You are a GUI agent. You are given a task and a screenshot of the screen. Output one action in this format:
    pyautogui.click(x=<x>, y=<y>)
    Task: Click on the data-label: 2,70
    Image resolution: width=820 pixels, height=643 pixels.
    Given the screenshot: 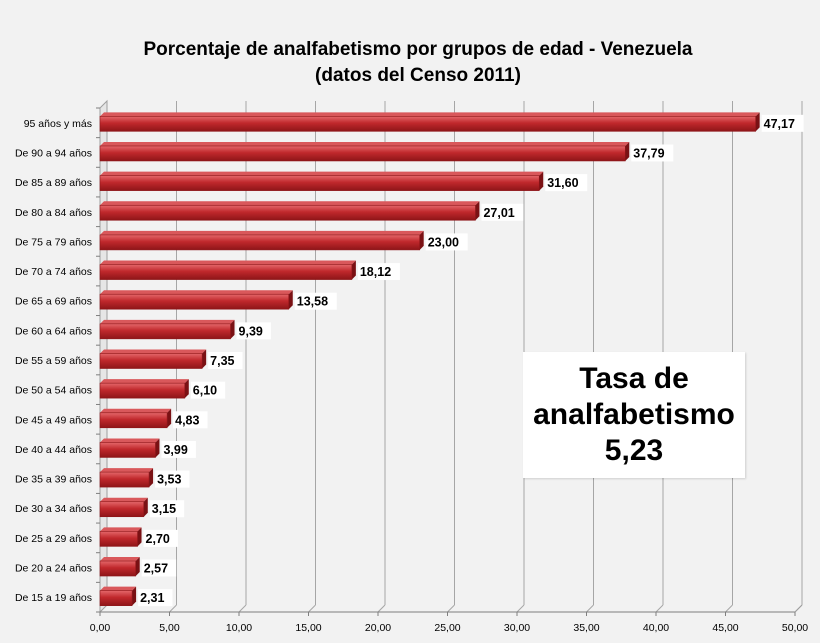 What is the action you would take?
    pyautogui.click(x=158, y=539)
    